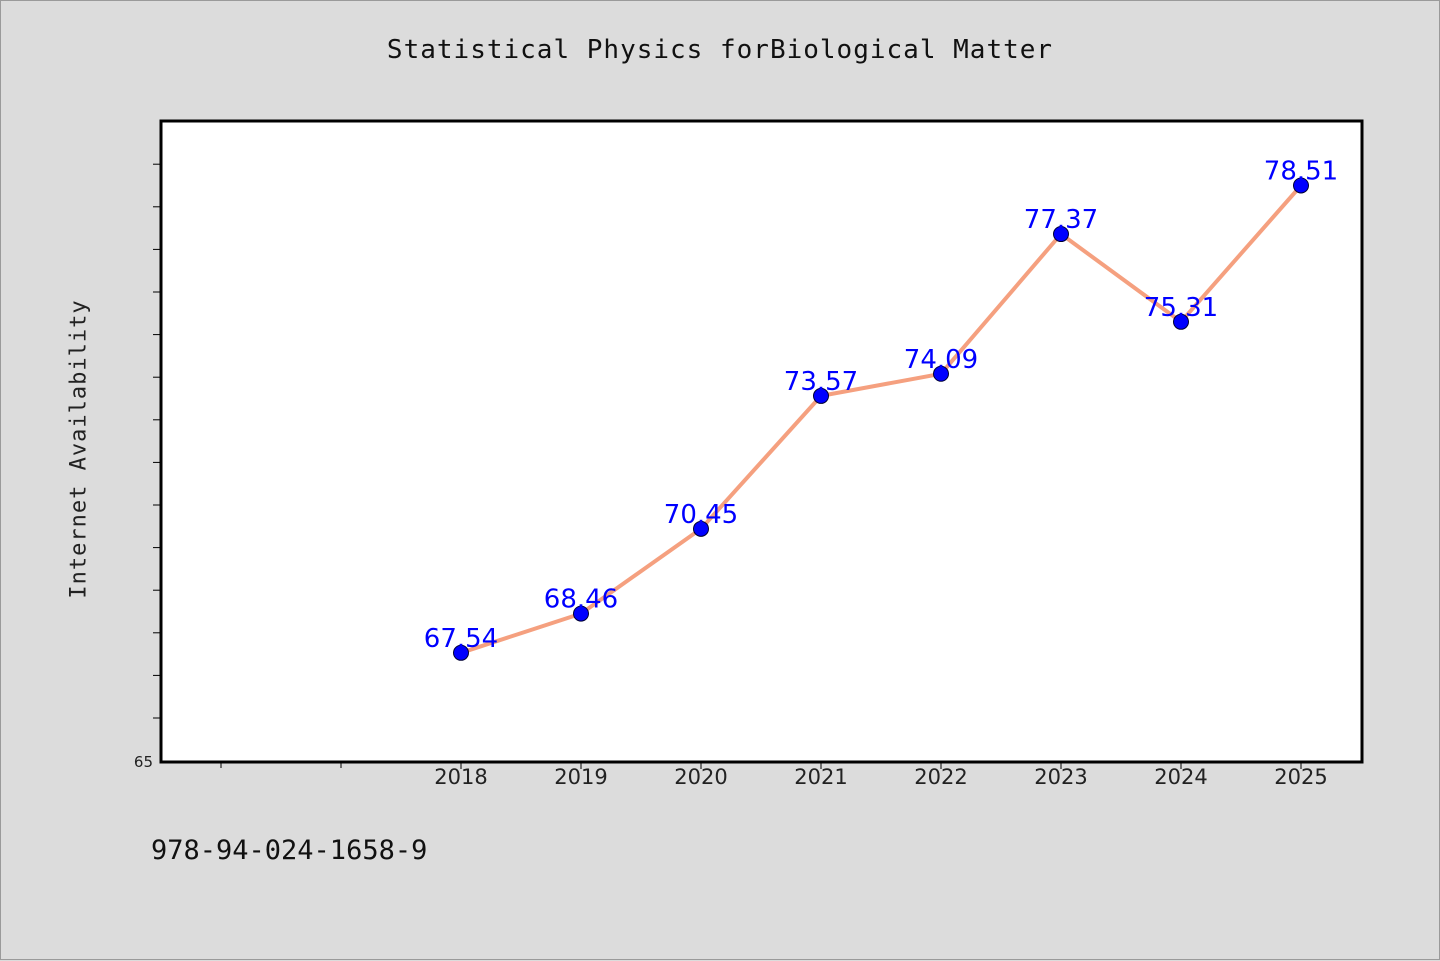 The width and height of the screenshot is (1440, 961). What do you see at coordinates (580, 777) in the screenshot?
I see `x-tick-label: 2019` at bounding box center [580, 777].